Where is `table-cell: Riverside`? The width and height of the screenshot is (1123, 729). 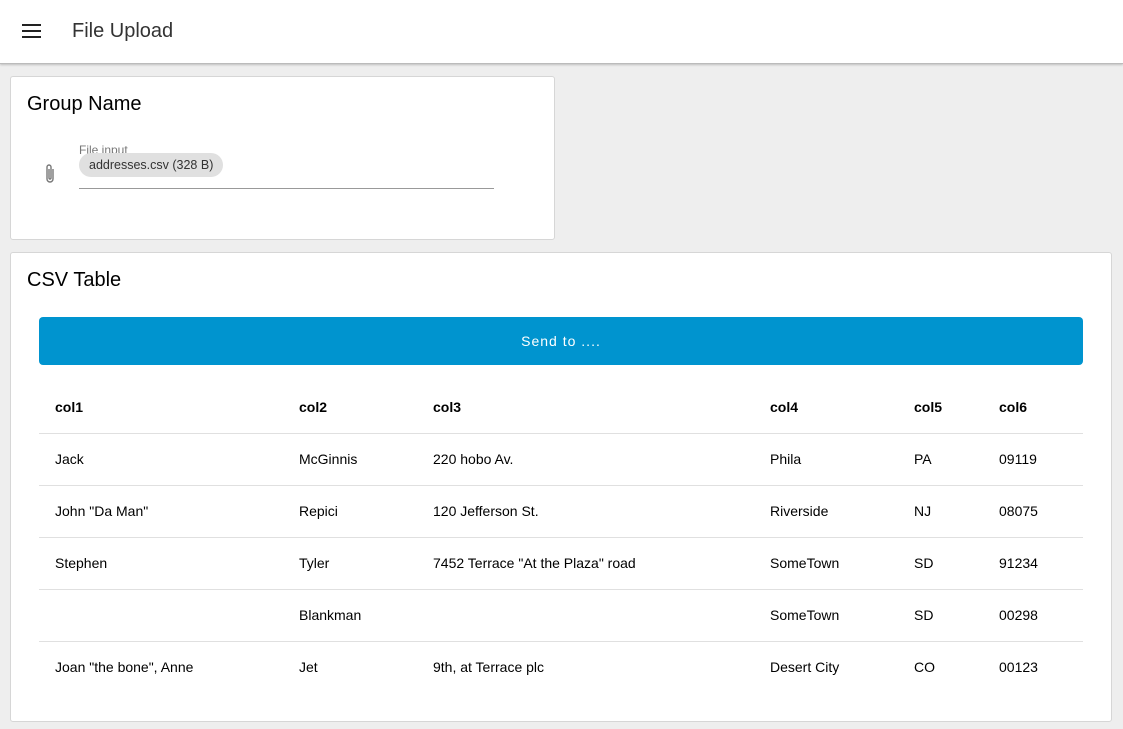
table-cell: Riverside is located at coordinates (826, 511).